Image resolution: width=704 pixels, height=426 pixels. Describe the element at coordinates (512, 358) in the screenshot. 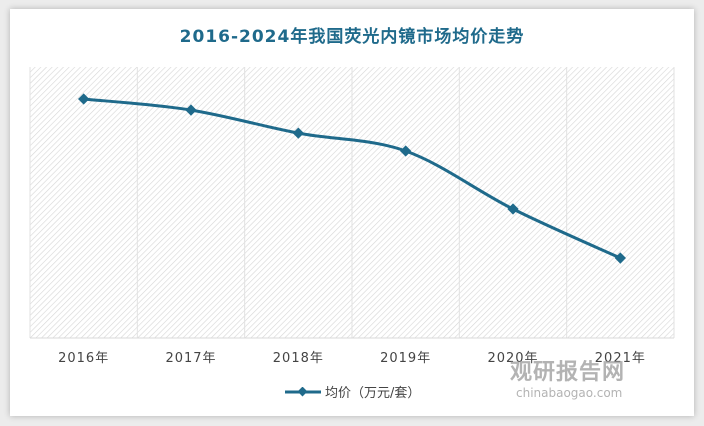

I see `x-tick-label: 2020年` at that location.